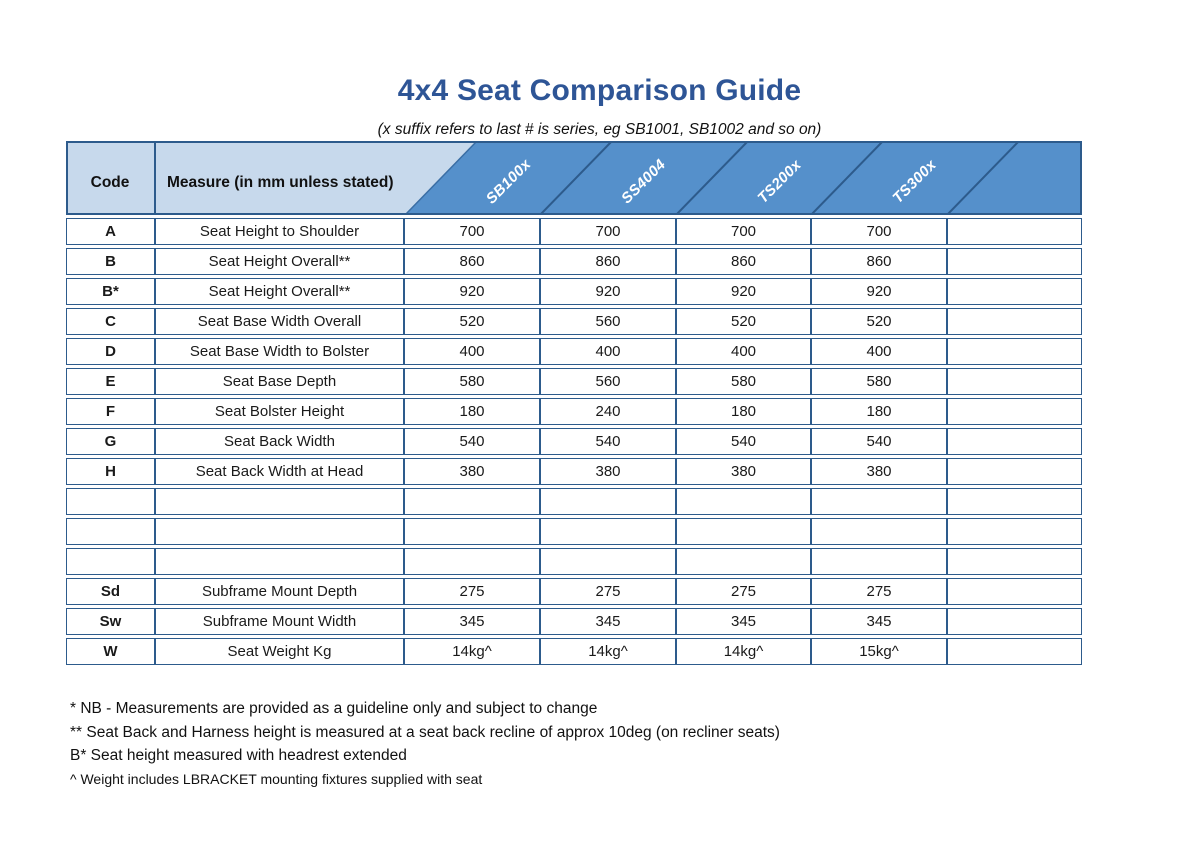  What do you see at coordinates (879, 651) in the screenshot?
I see `value-cell: 15kg^` at bounding box center [879, 651].